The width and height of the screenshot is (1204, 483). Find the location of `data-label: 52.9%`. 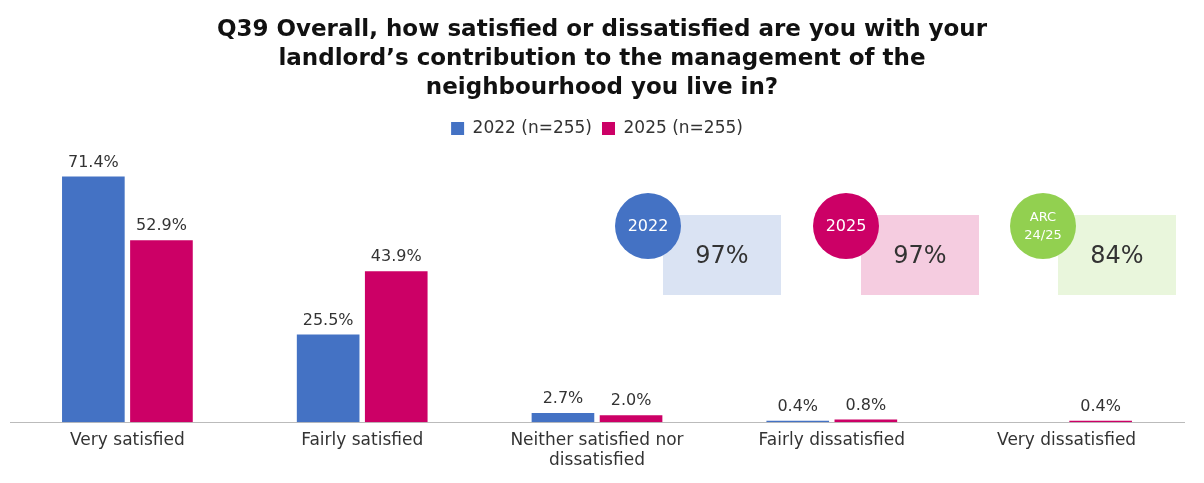

data-label: 52.9% is located at coordinates (161, 225).